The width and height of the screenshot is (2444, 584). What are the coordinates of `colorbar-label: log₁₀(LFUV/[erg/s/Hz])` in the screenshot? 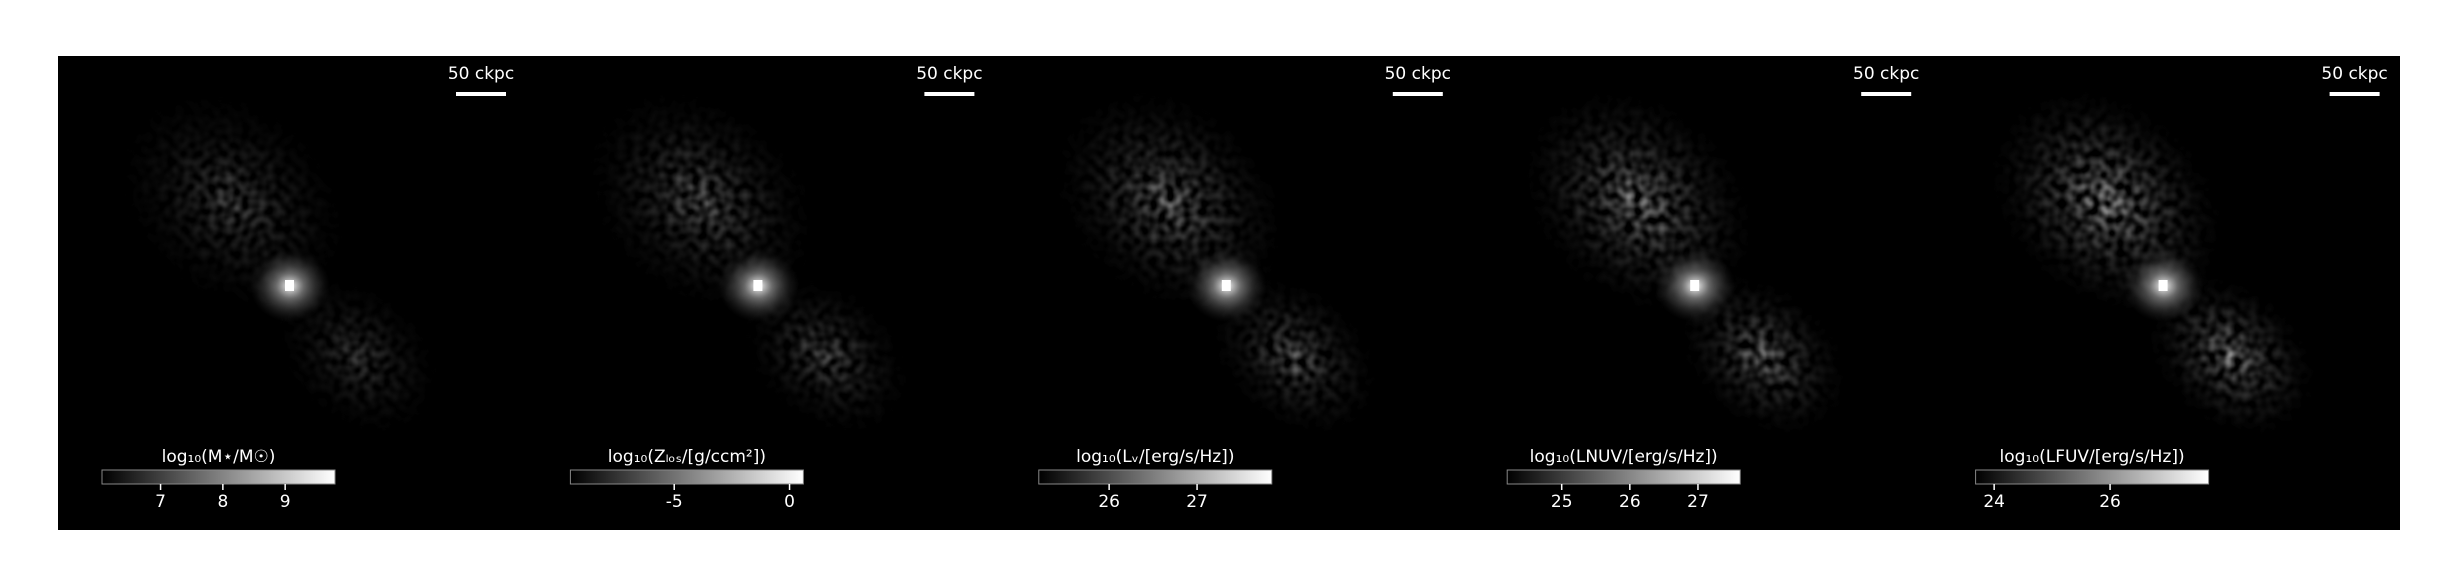 It's located at (2092, 457).